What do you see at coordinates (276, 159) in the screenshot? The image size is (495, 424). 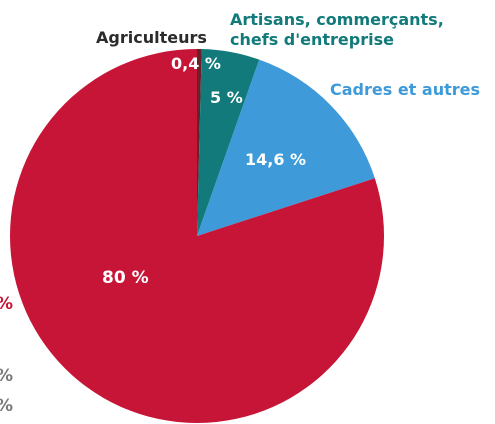 I see `value-label-cadres: 14,6 %` at bounding box center [276, 159].